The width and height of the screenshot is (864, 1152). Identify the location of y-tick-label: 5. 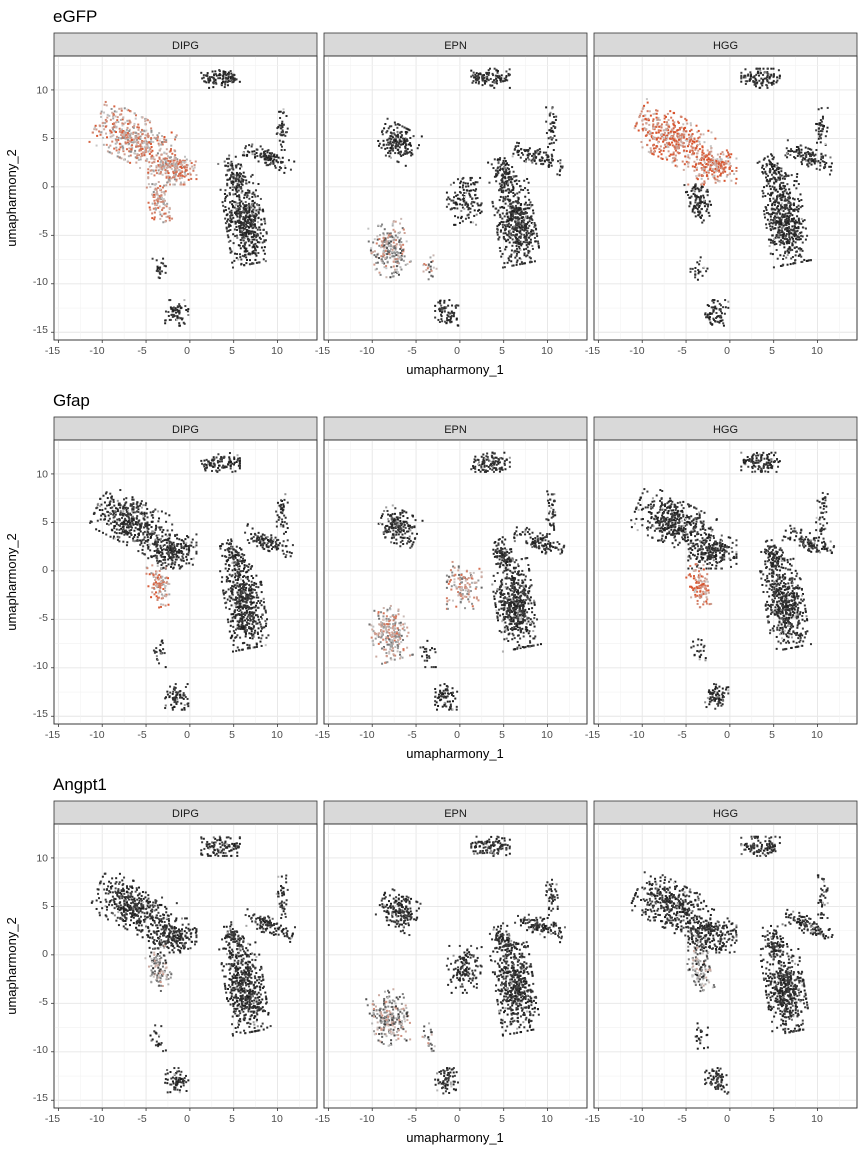
(45, 138).